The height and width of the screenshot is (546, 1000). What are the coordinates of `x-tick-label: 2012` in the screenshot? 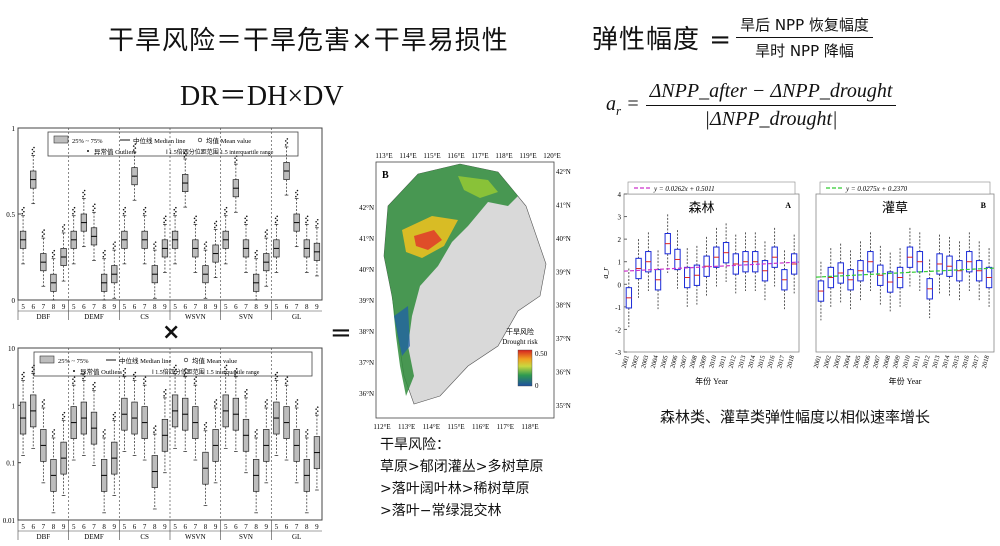 It's located at (733, 362).